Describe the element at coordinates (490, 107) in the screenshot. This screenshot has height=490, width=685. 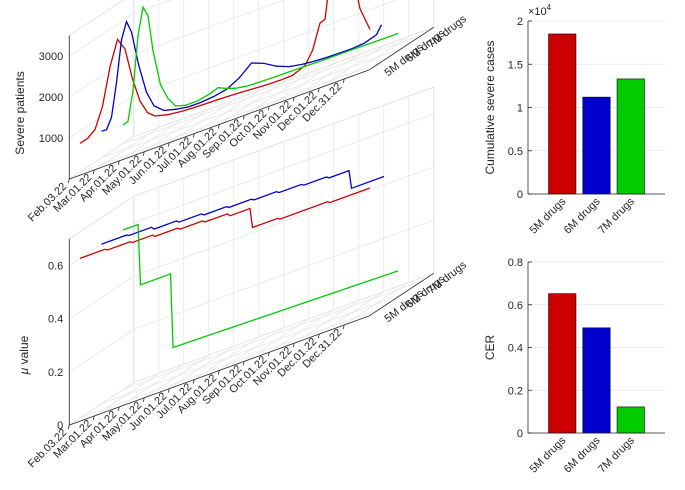
I see `y-axis-label: Cumulative severe cases` at that location.